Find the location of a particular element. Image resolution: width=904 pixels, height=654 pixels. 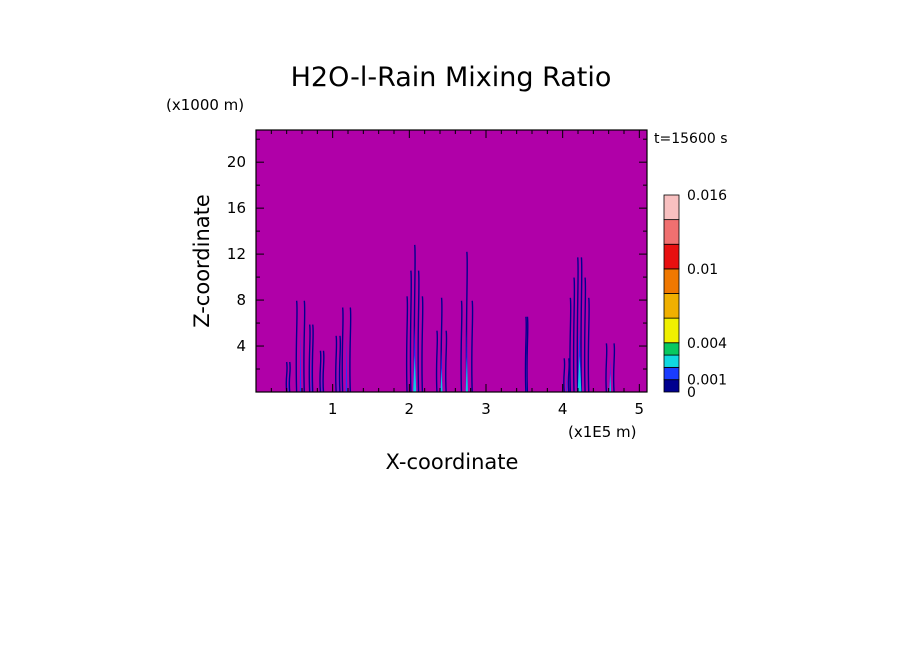

colorbar-label: 0 is located at coordinates (691, 393).